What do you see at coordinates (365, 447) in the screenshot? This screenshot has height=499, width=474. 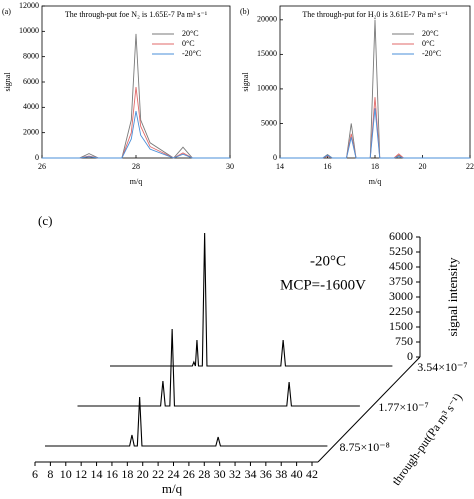 I see `depth-tick-label: 8.75×10⁻⁸` at bounding box center [365, 447].